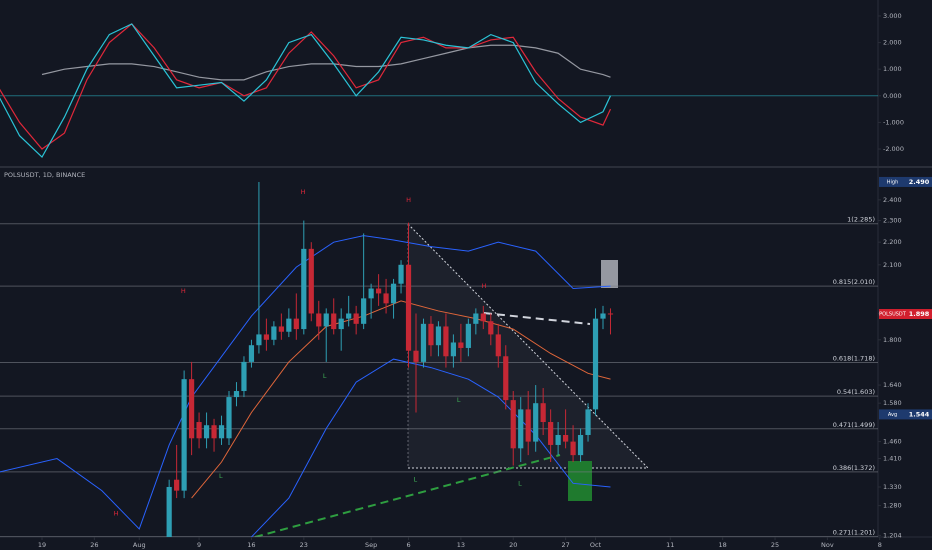 Image resolution: width=932 pixels, height=550 pixels. I want to click on x-tick-label: Aug, so click(139, 545).